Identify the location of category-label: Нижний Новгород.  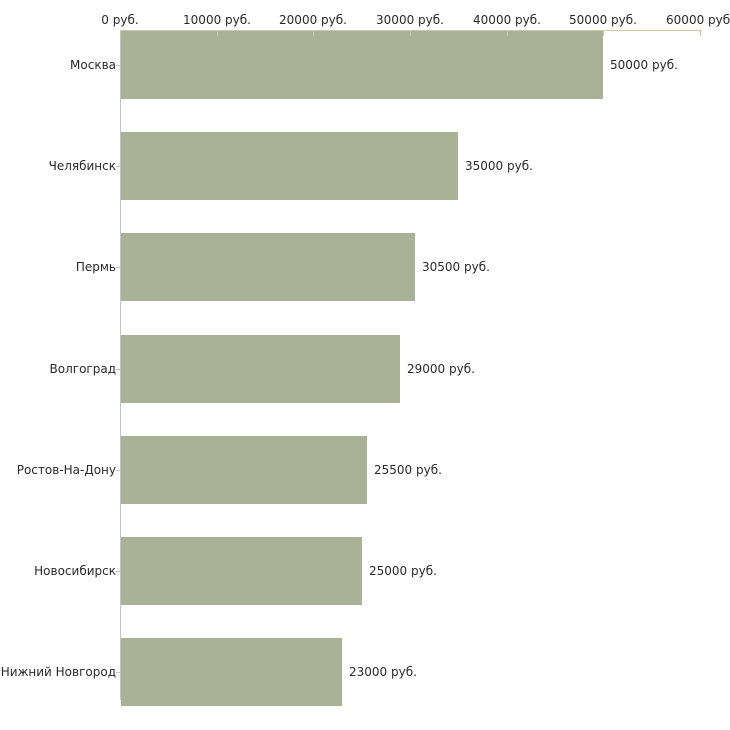
(58, 672).